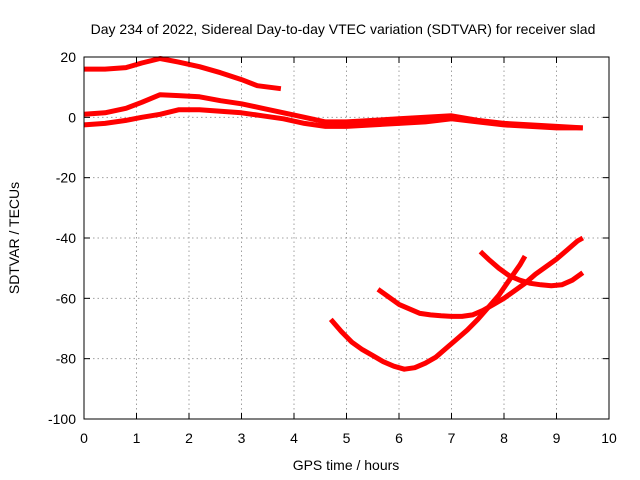 The width and height of the screenshot is (640, 480). Describe the element at coordinates (452, 438) in the screenshot. I see `x-tick-label: 7` at that location.